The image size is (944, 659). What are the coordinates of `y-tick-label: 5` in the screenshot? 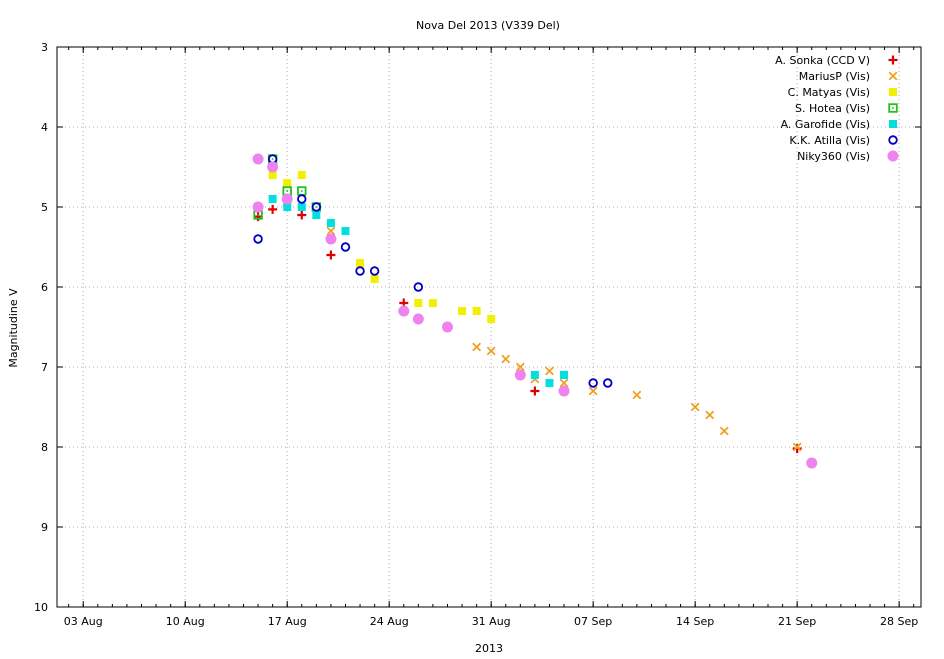 It's located at (44, 207).